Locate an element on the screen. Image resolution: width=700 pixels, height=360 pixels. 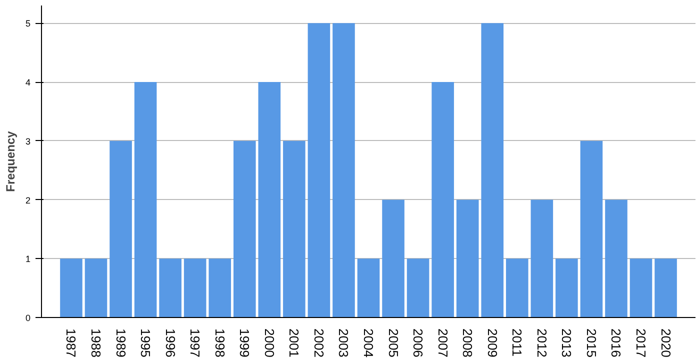
x-tick-label: 2002 is located at coordinates (318, 343).